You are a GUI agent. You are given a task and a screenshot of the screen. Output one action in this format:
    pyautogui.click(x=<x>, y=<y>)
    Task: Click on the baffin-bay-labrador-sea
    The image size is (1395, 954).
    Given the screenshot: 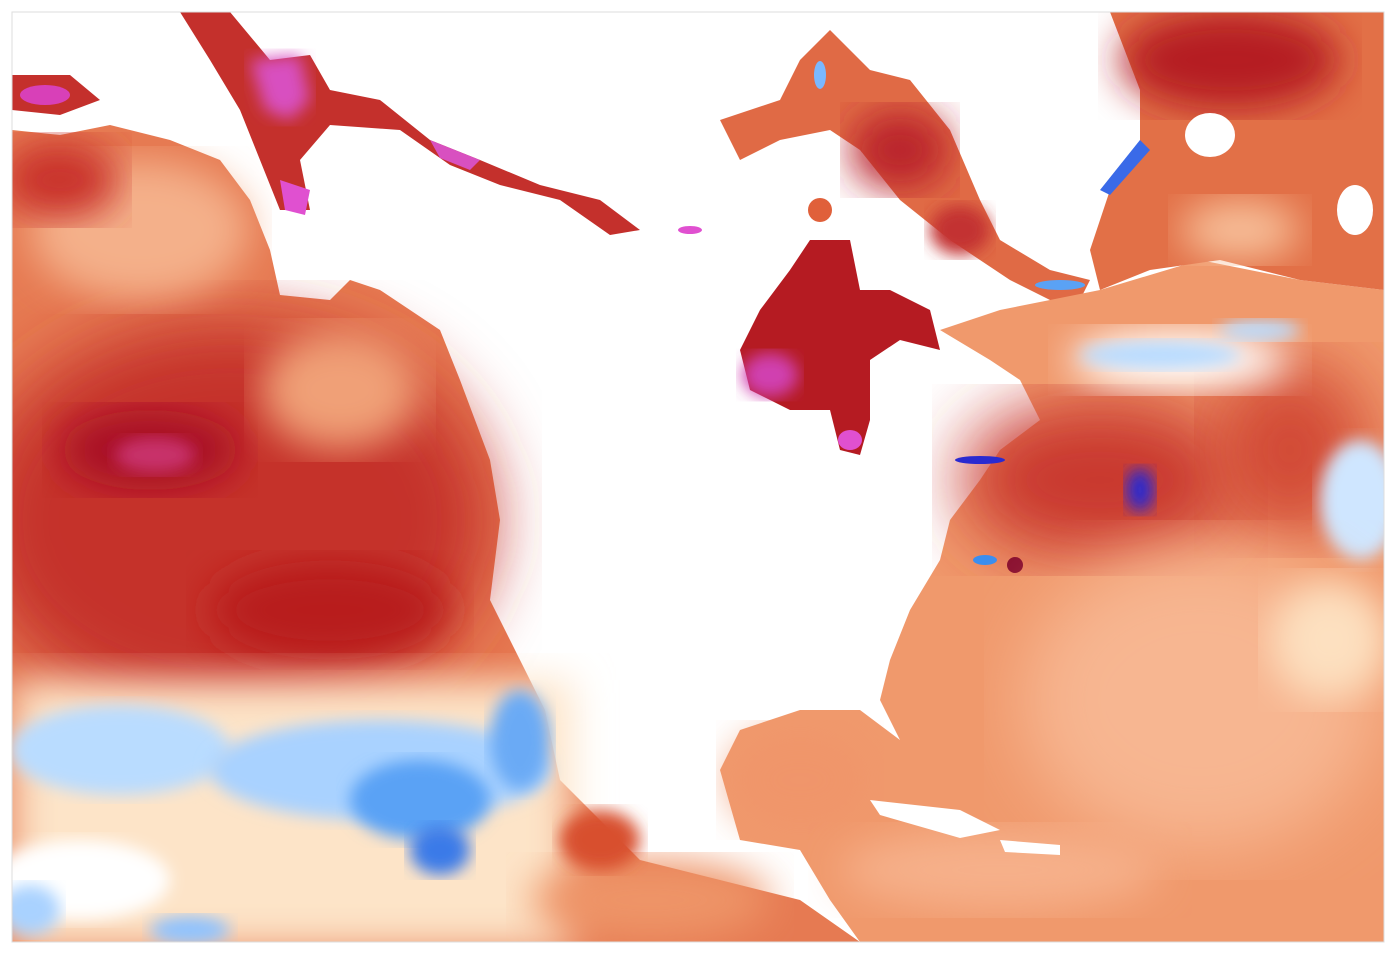 What is the action you would take?
    pyautogui.click(x=905, y=165)
    